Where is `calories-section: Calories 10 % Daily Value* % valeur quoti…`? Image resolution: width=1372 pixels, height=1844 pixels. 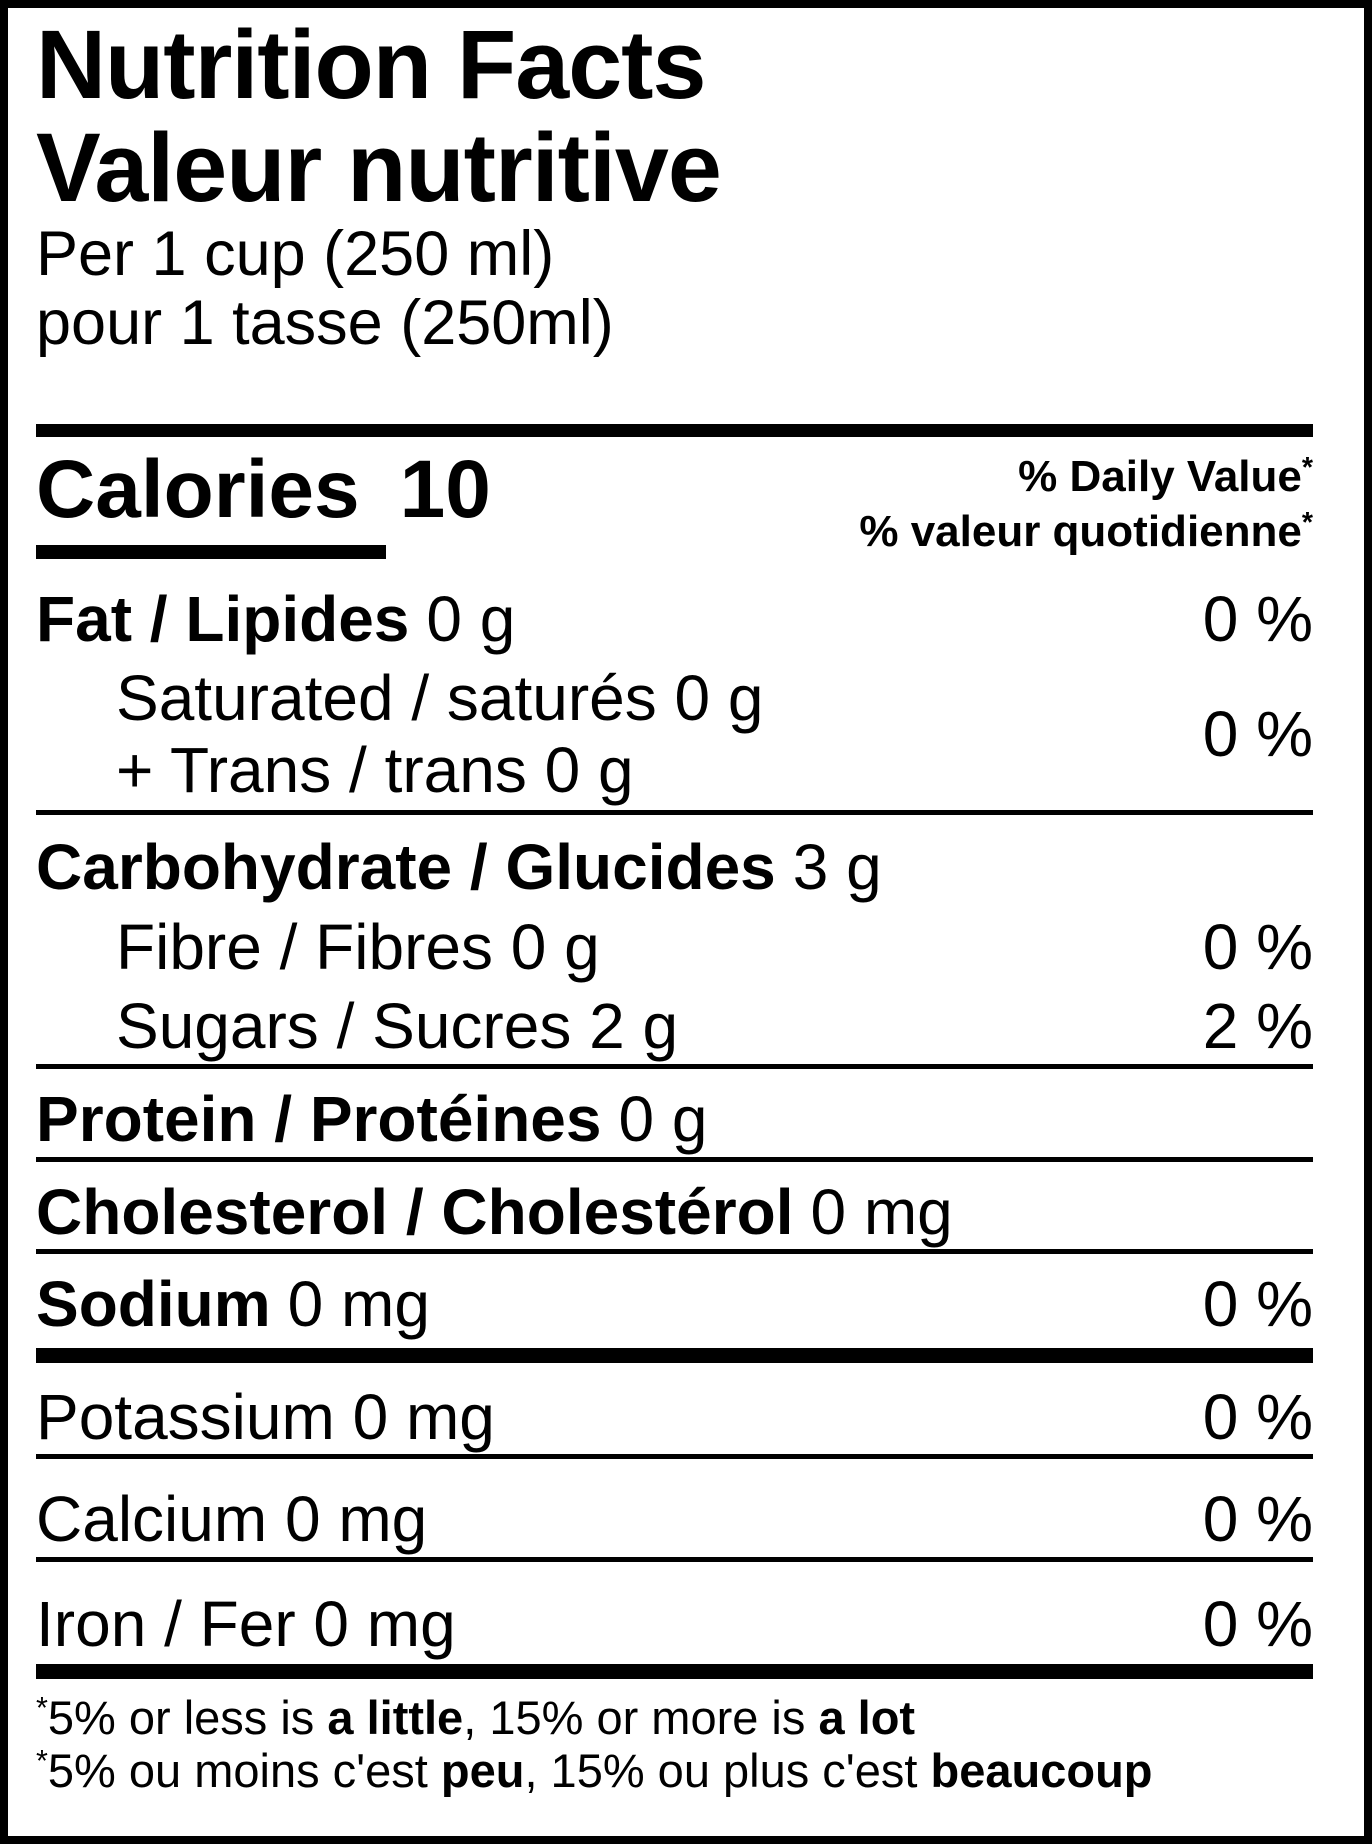 calories-section: Calories 10 % Daily Value* % valeur quoti… is located at coordinates (674, 503).